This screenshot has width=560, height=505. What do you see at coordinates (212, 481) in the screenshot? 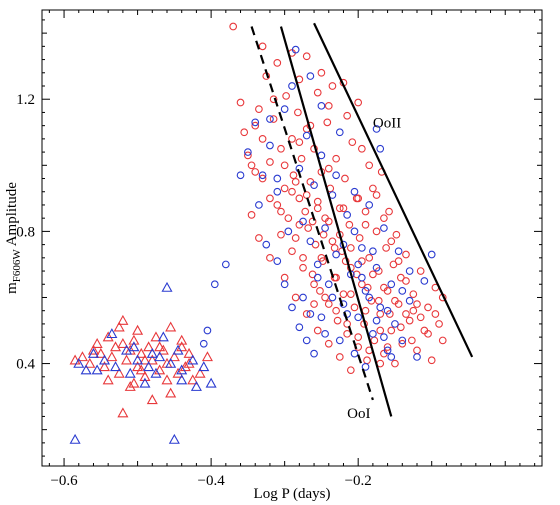
I see `x-tick-label: −0.4` at bounding box center [212, 481].